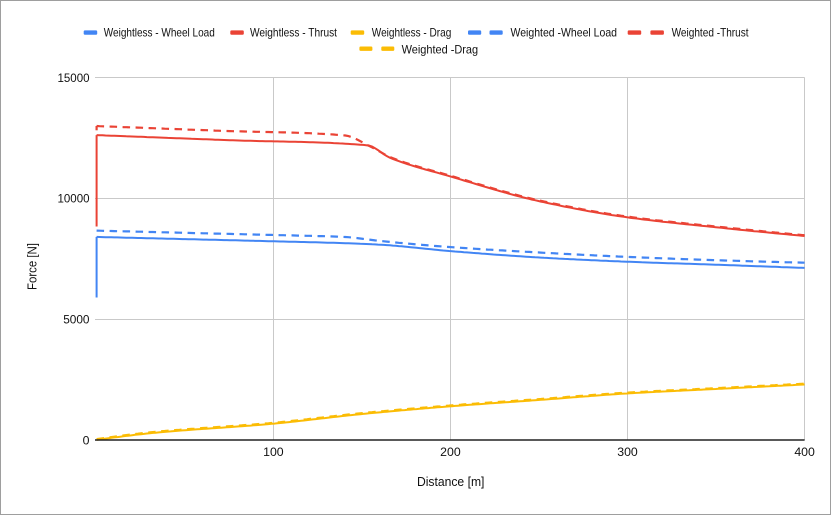 This screenshot has height=515, width=831. I want to click on svg-text: 300, so click(627, 452).